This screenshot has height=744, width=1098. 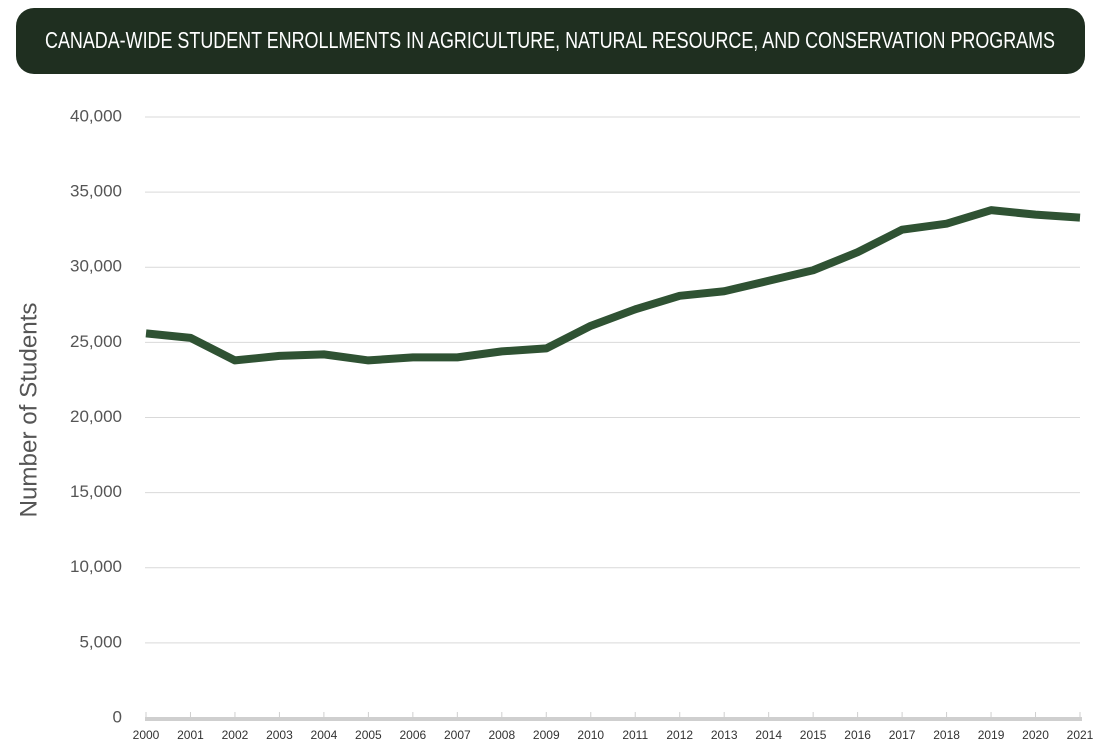 I want to click on x-tick-label: 2001, so click(x=190, y=735).